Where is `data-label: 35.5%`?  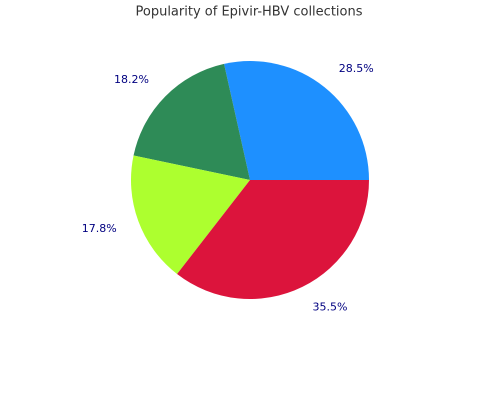
data-label: 35.5% is located at coordinates (329, 307).